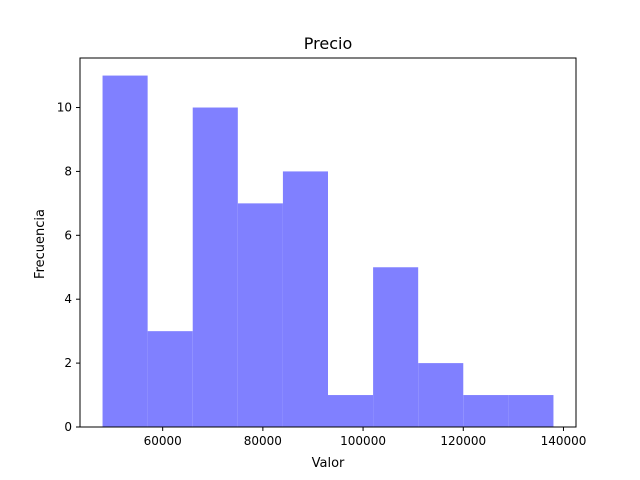 The width and height of the screenshot is (640, 480). What do you see at coordinates (68, 363) in the screenshot?
I see `y-tick-label: 2` at bounding box center [68, 363].